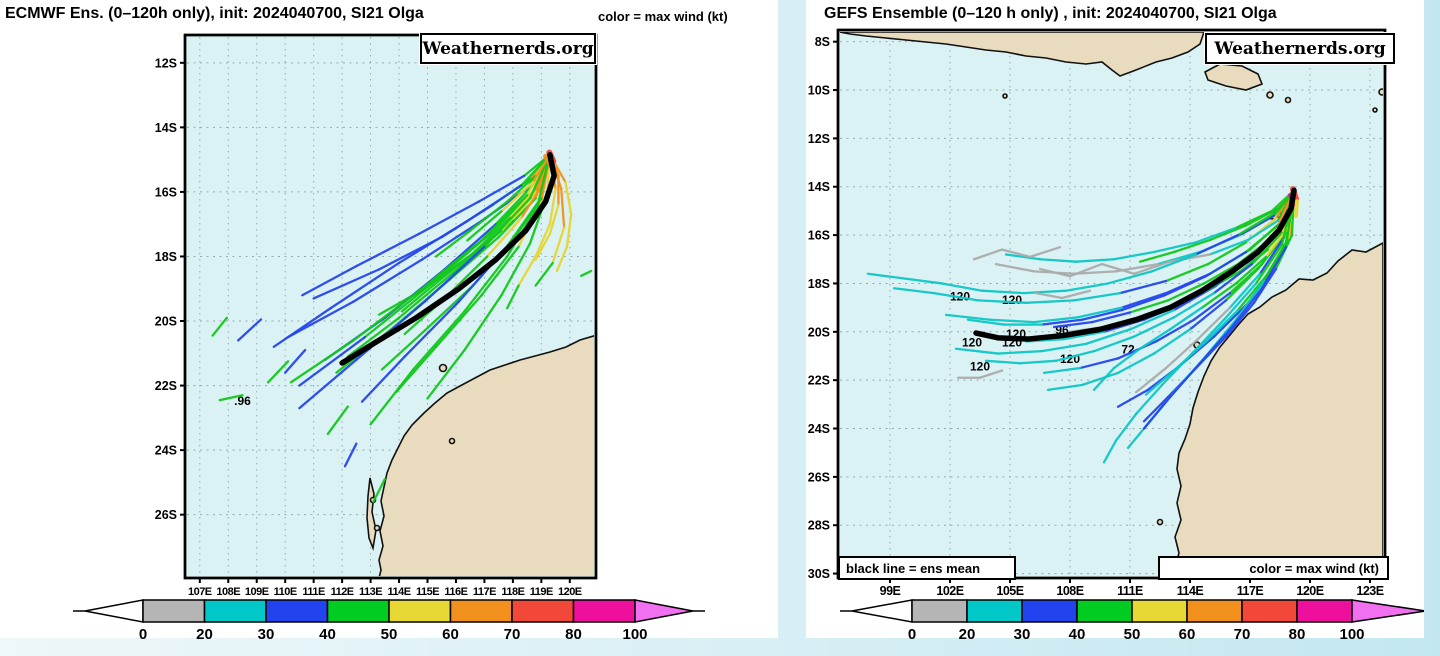 The width and height of the screenshot is (1440, 656). Describe the element at coordinates (342, 592) in the screenshot. I see `lon-tick-label: 112E` at that location.